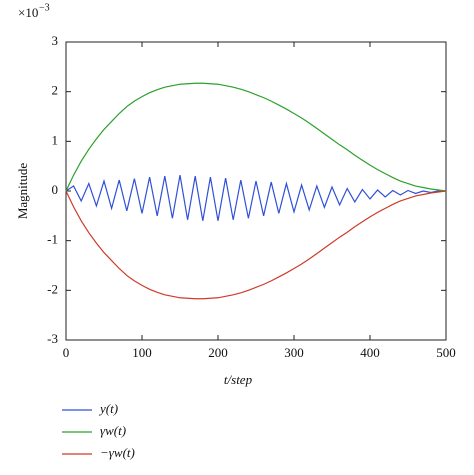 The width and height of the screenshot is (474, 475). Describe the element at coordinates (55, 40) in the screenshot. I see `y-tick-label: 3` at that location.